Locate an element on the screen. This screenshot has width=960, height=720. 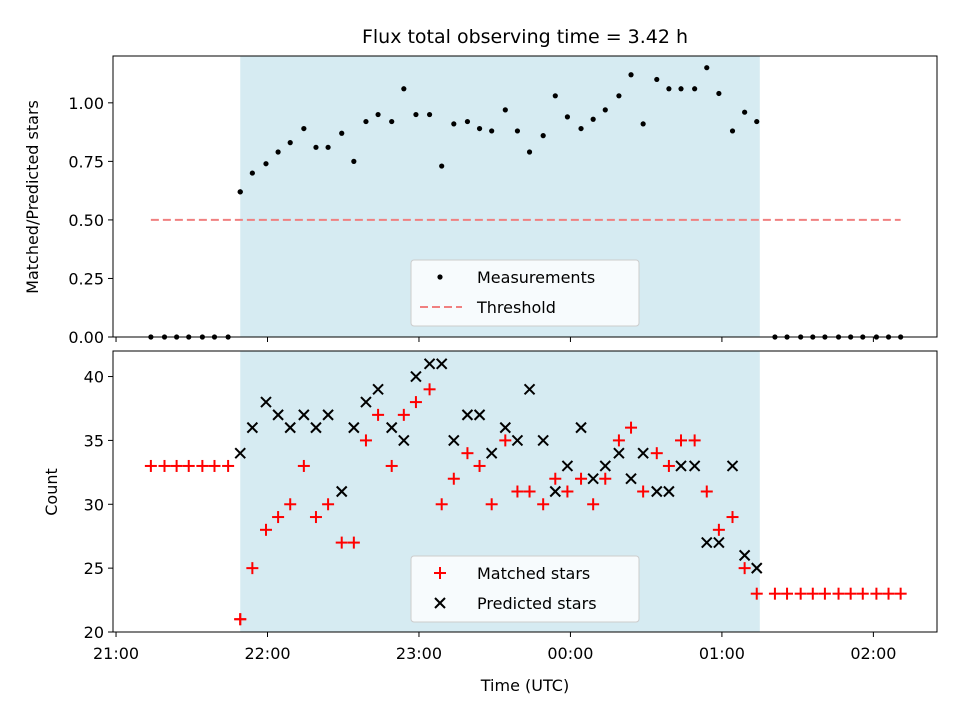
bottom-xtick-label: 01:00 is located at coordinates (722, 653).